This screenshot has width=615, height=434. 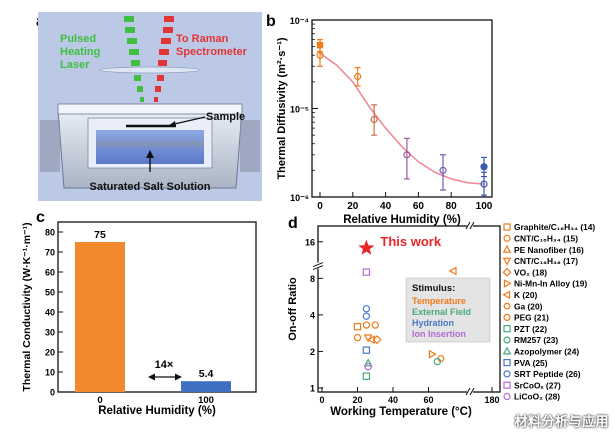 I want to click on b-y-tick-label: 10⁻⁶, so click(x=299, y=198).